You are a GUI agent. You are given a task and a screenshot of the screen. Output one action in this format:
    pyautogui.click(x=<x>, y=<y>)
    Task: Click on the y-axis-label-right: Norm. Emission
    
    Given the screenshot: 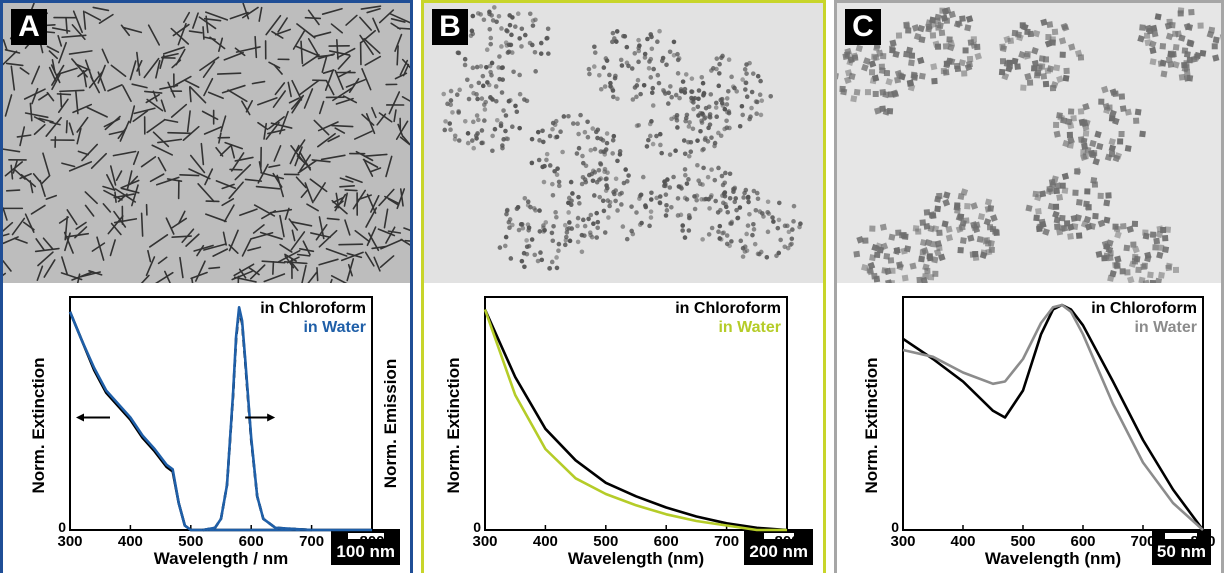 What is the action you would take?
    pyautogui.click(x=390, y=423)
    